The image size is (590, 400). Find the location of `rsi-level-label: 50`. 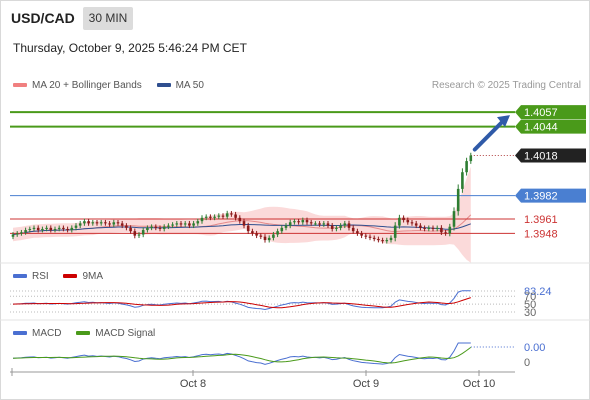

rsi-level-label: 50 is located at coordinates (530, 305).